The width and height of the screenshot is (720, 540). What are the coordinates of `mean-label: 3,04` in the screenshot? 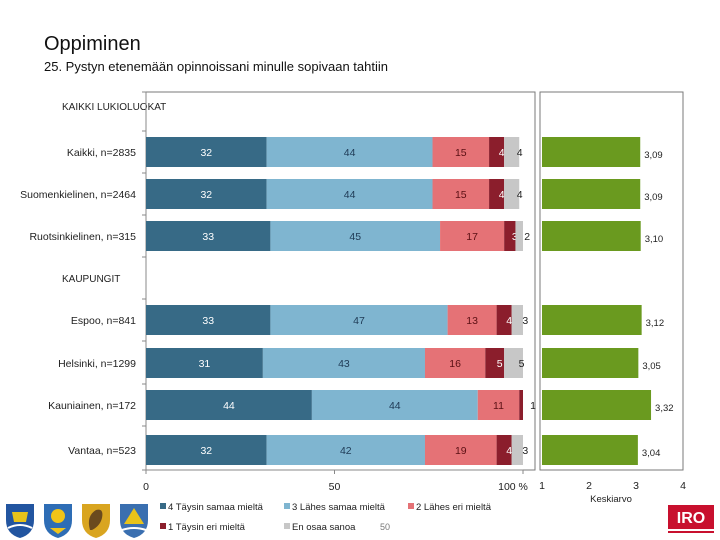 It's located at (651, 453).